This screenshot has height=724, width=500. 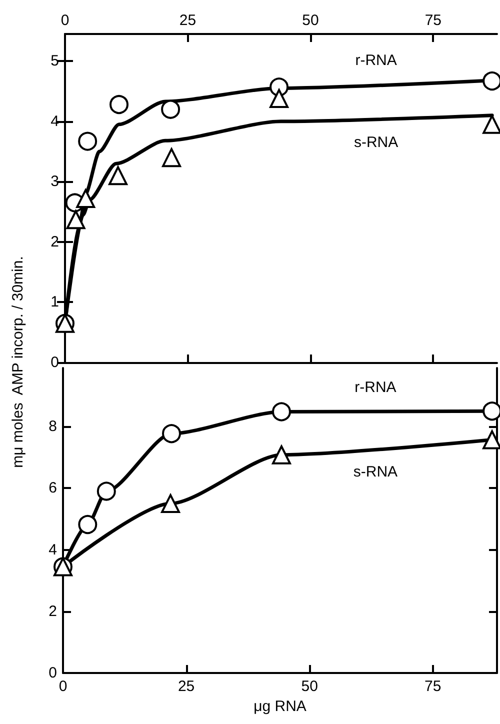 I want to click on y-axis-title: mμ moles AMP incorp. / 30min., so click(x=18, y=362).